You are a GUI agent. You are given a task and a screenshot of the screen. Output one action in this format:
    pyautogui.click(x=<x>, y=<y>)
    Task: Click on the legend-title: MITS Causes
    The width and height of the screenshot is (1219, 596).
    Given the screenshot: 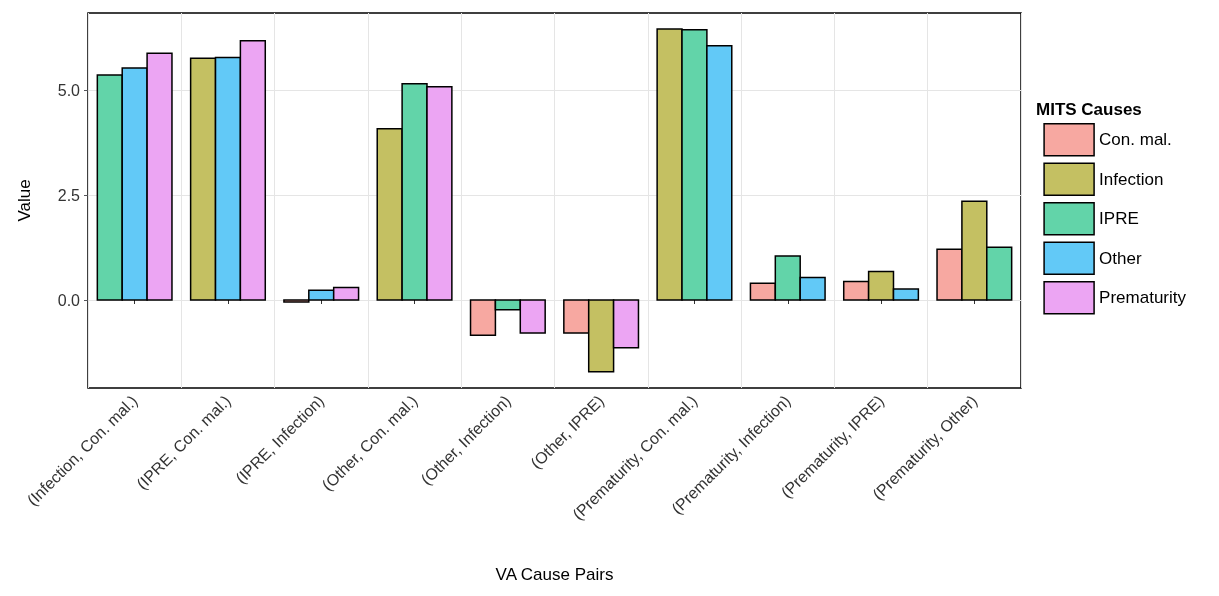 What is the action you would take?
    pyautogui.click(x=1089, y=109)
    